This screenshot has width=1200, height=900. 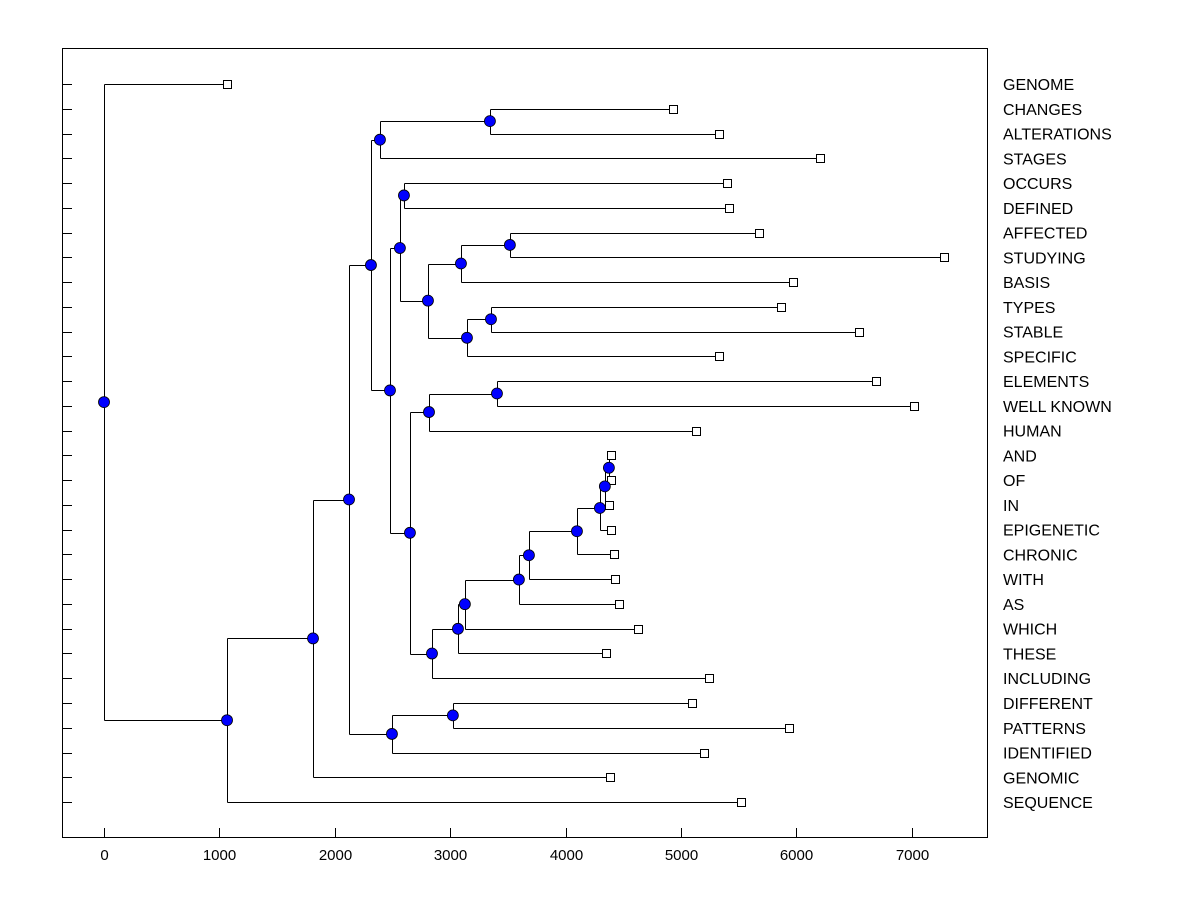 What do you see at coordinates (67, 443) in the screenshot?
I see `y-ticks` at bounding box center [67, 443].